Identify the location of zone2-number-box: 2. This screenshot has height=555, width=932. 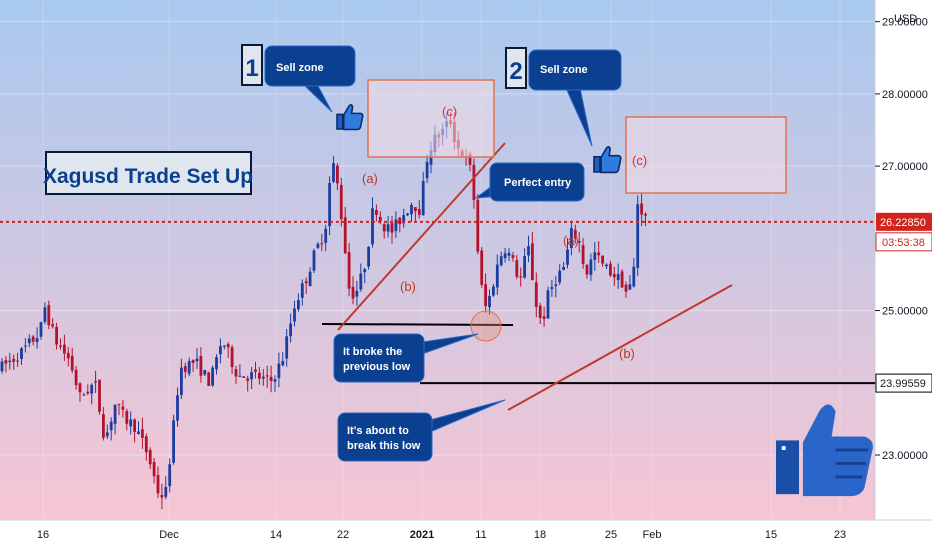
(516, 68).